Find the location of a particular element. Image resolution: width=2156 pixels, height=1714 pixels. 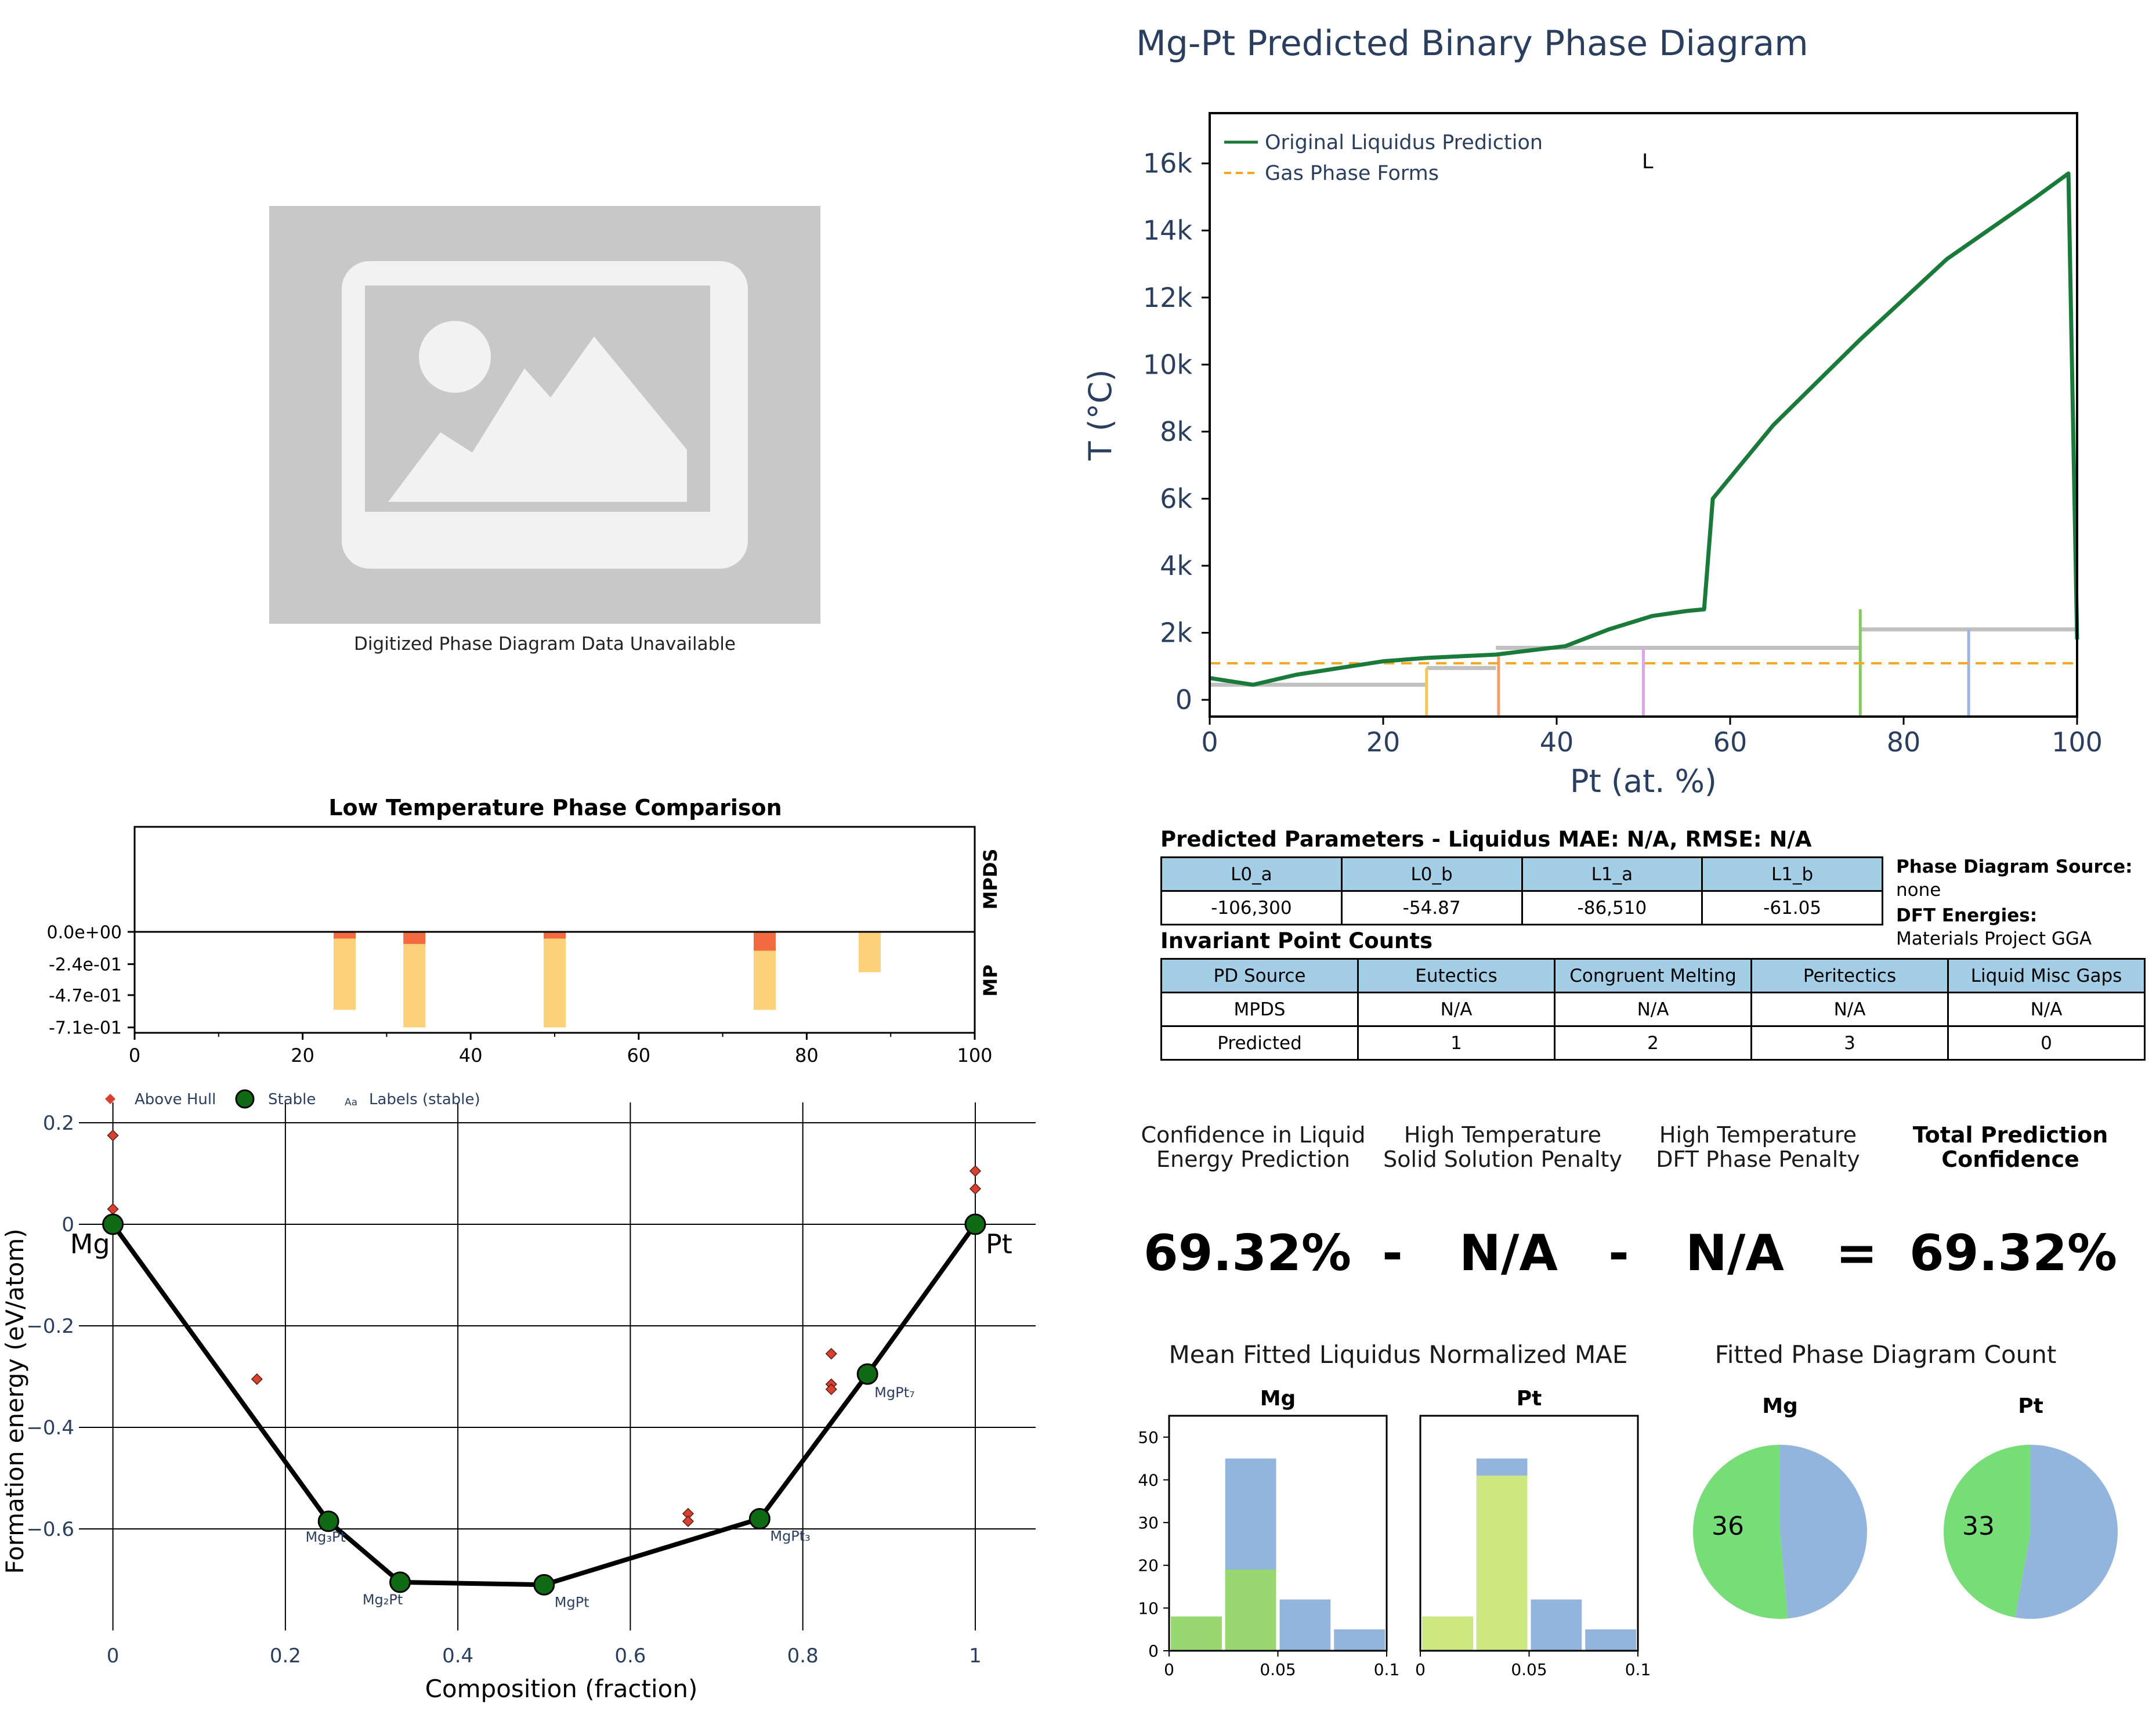

invariant-header: PD Source is located at coordinates (1259, 976).